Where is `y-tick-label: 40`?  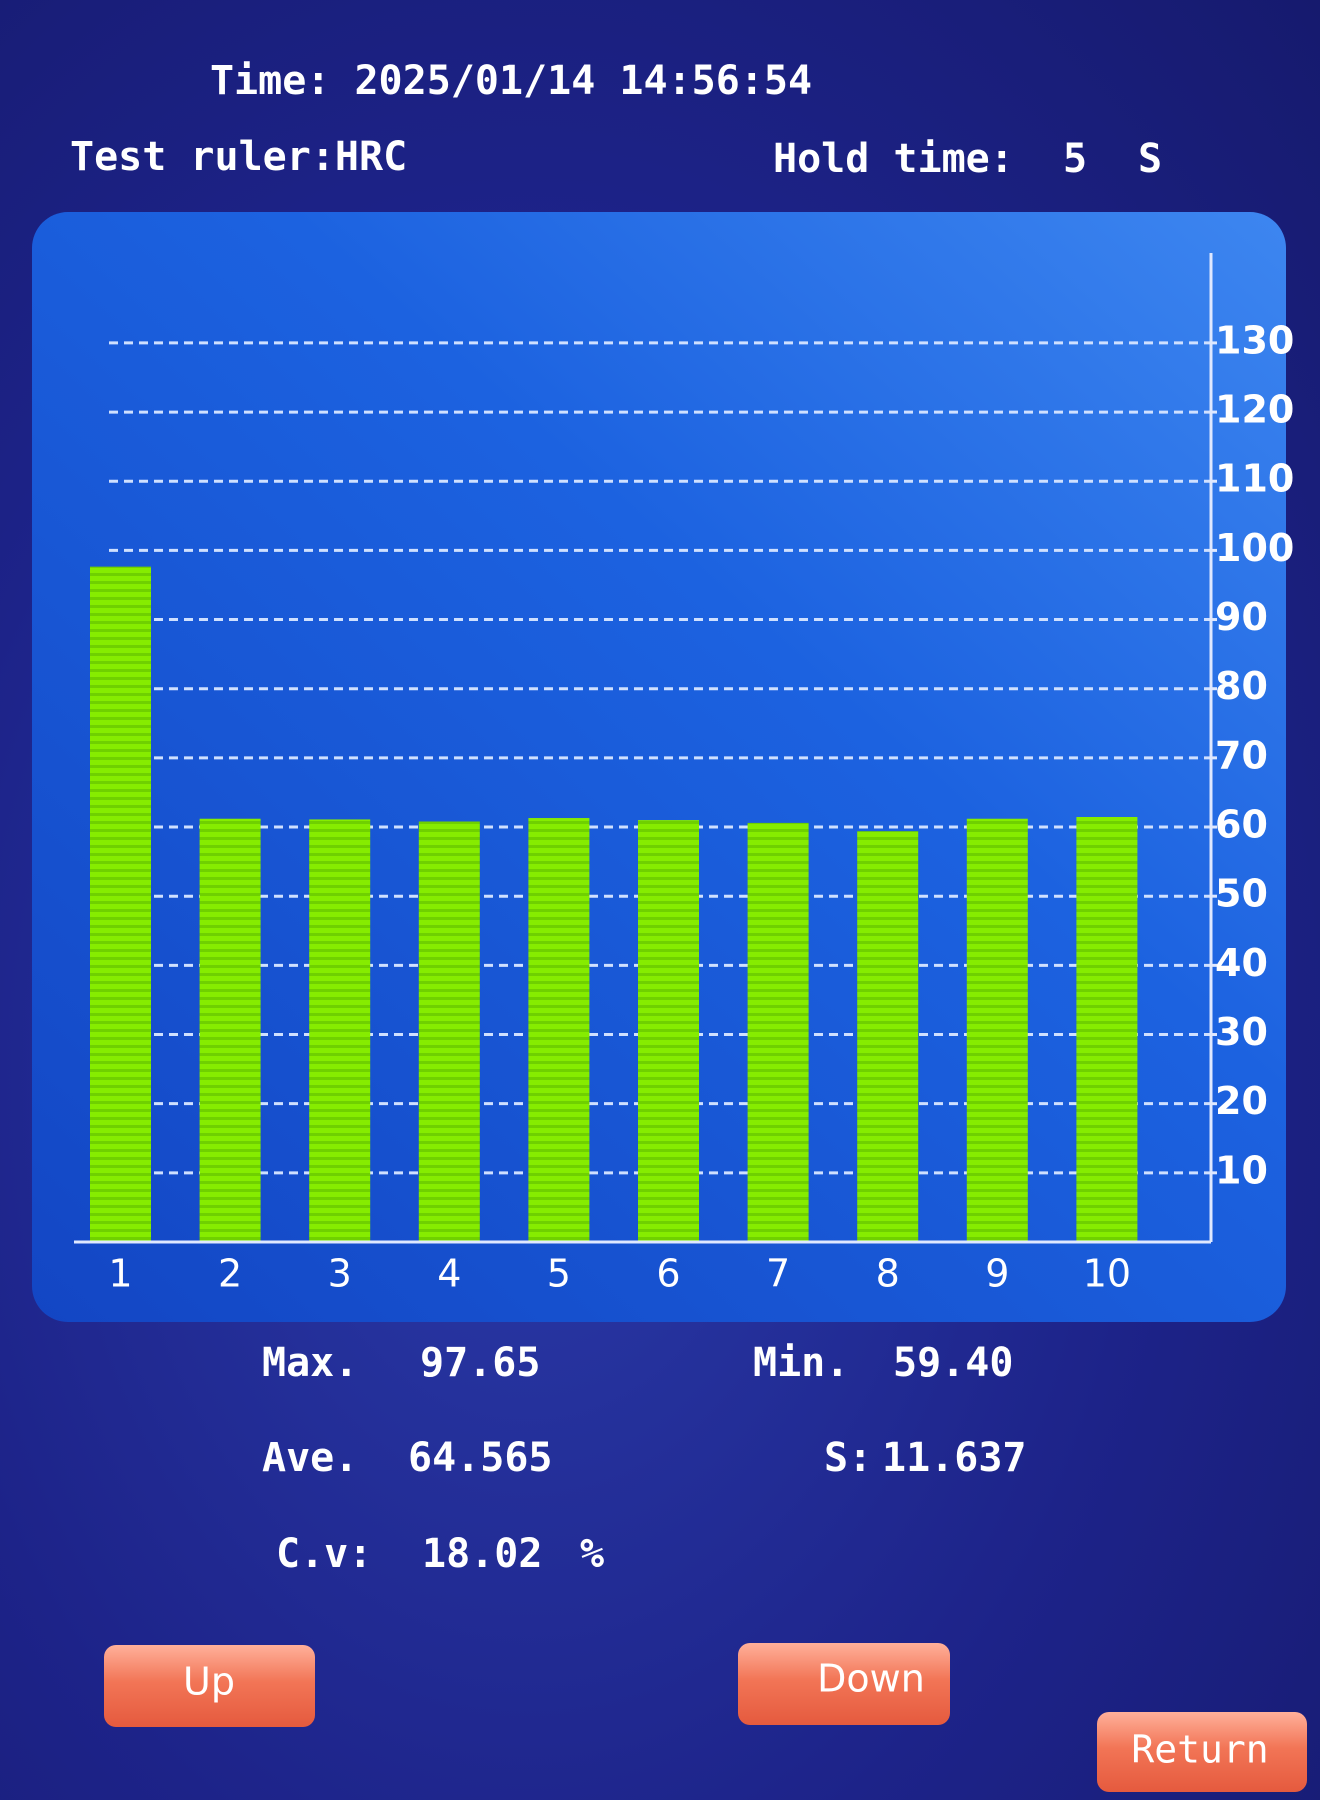 y-tick-label: 40 is located at coordinates (1241, 963).